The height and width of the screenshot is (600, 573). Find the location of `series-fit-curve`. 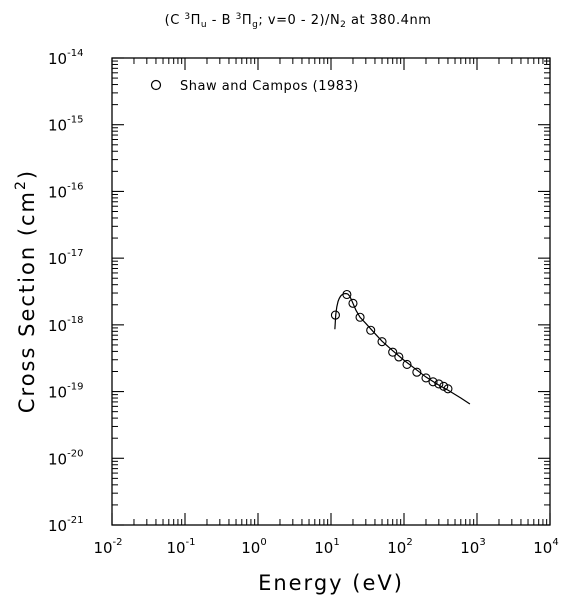

series-fit-curve is located at coordinates (402, 348).